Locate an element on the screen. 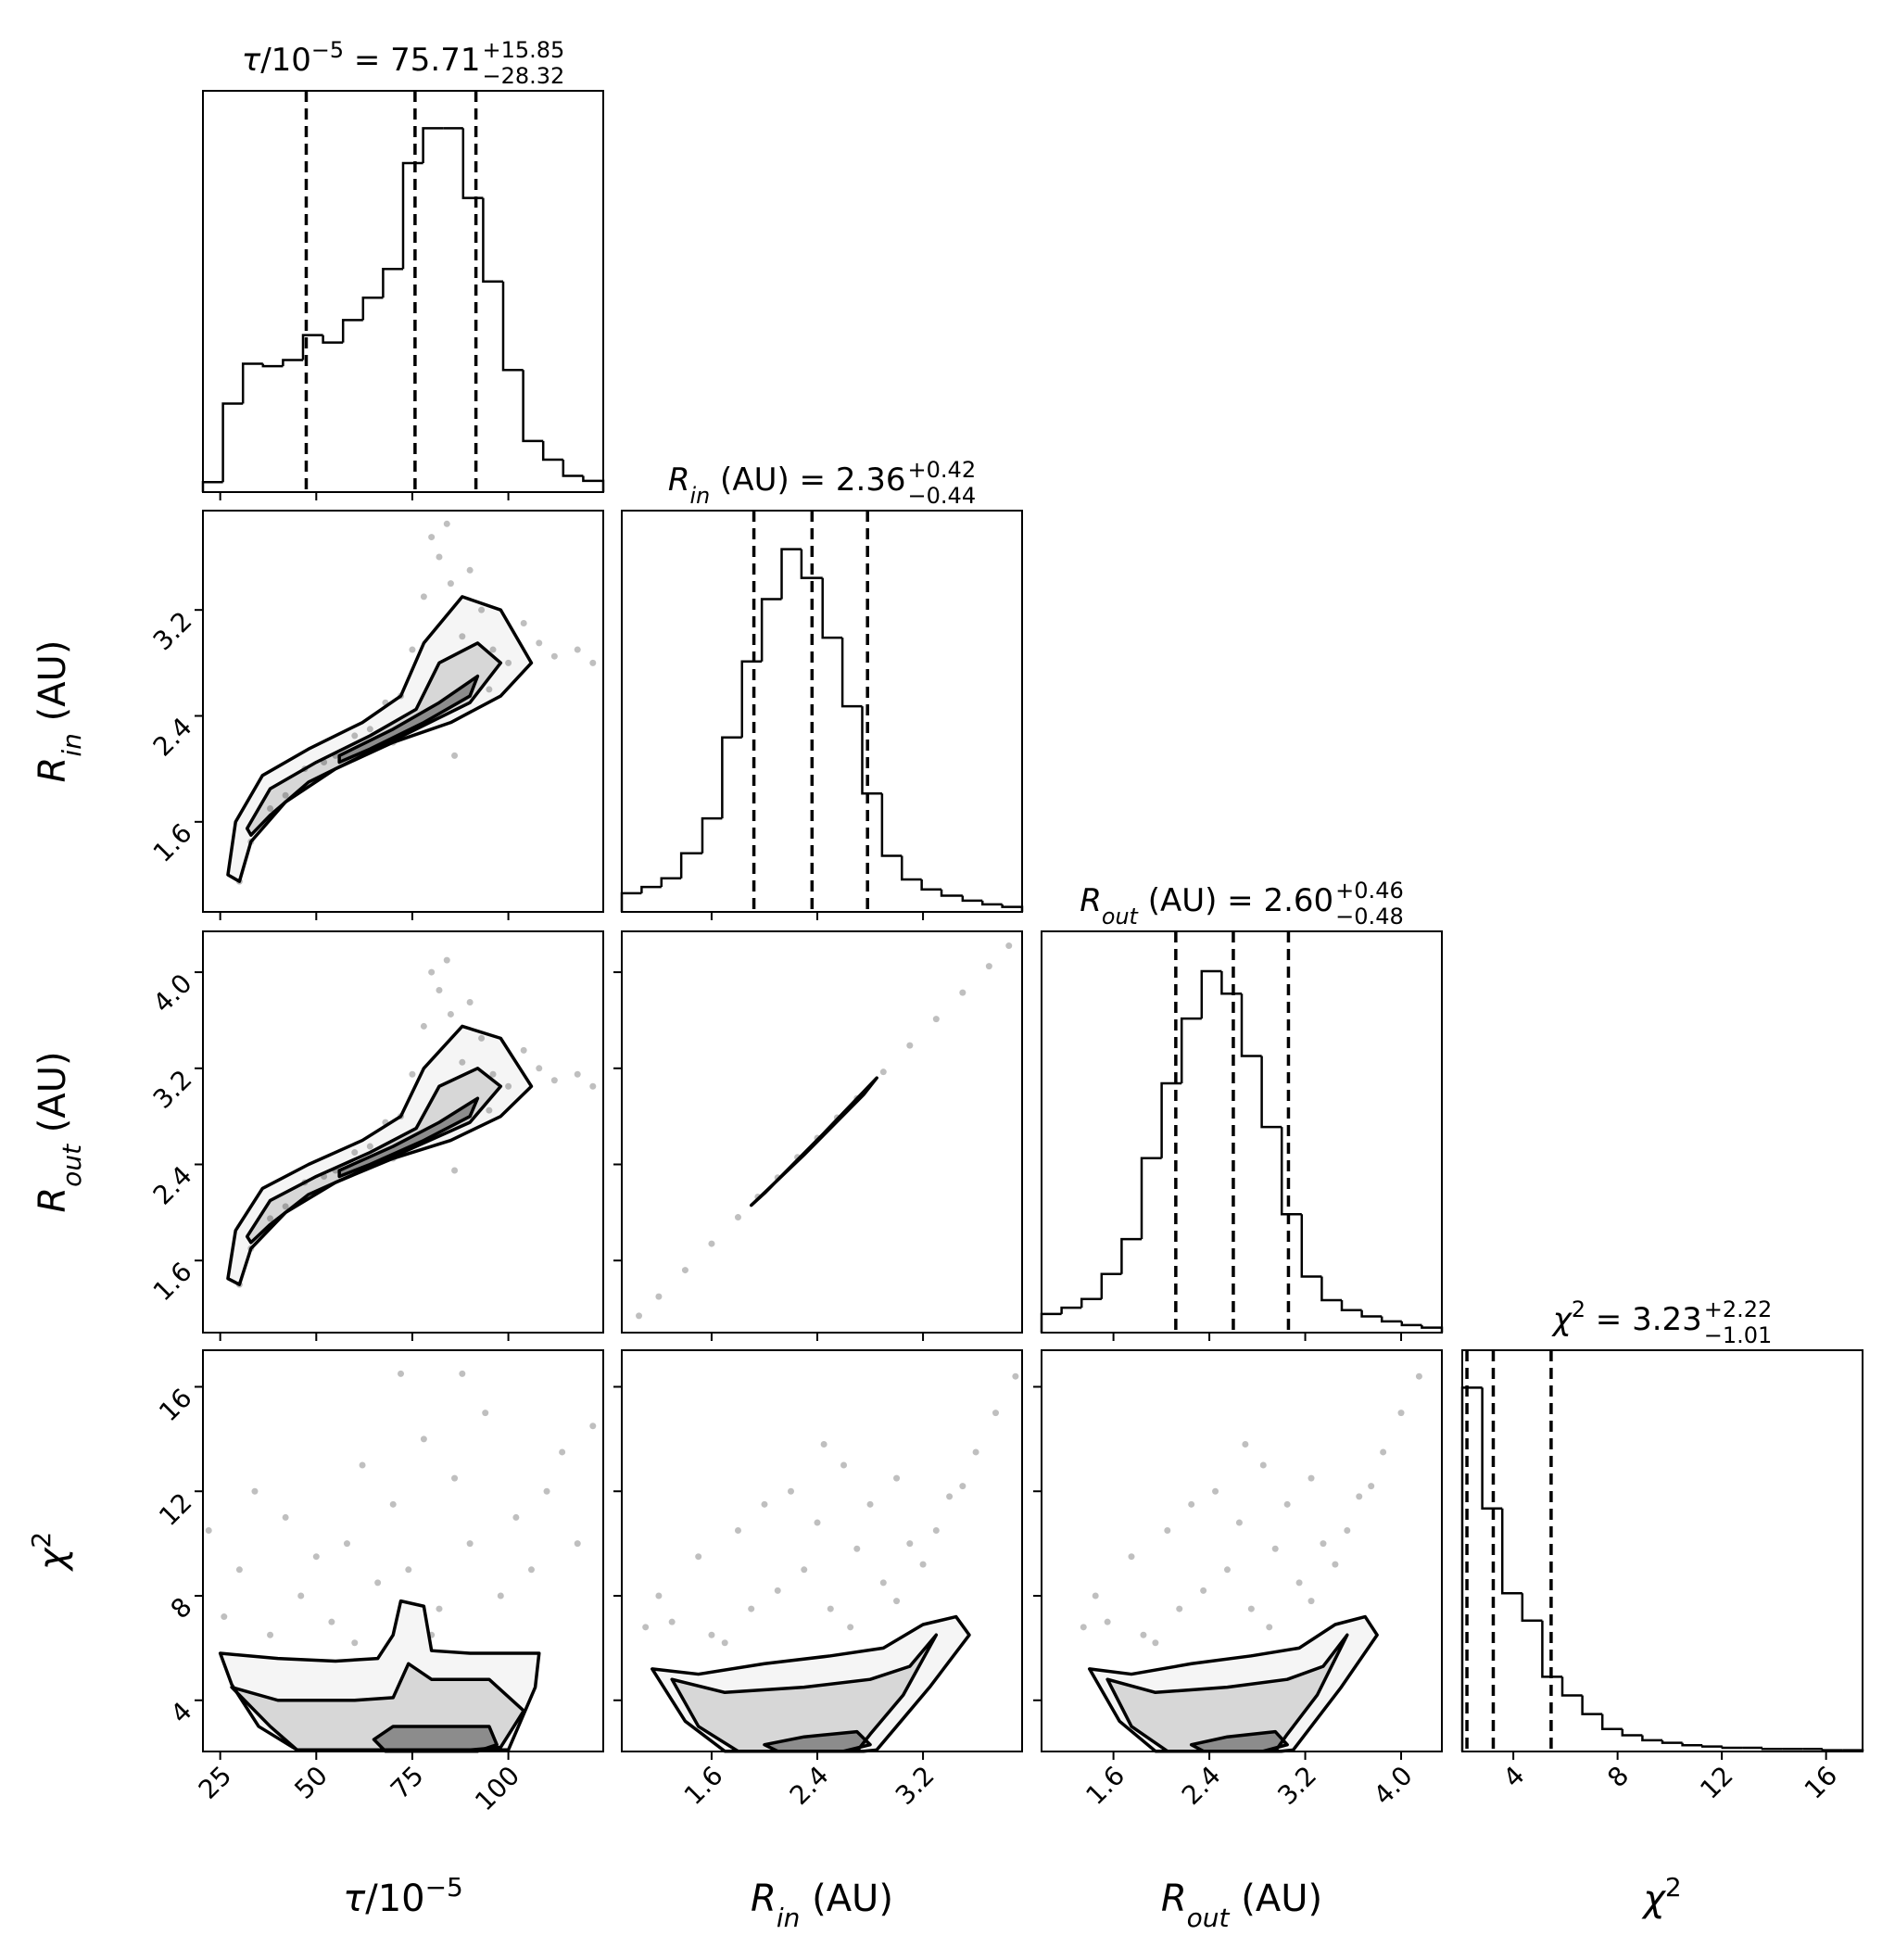  label-part: τ is located at coordinates (354, 1899).